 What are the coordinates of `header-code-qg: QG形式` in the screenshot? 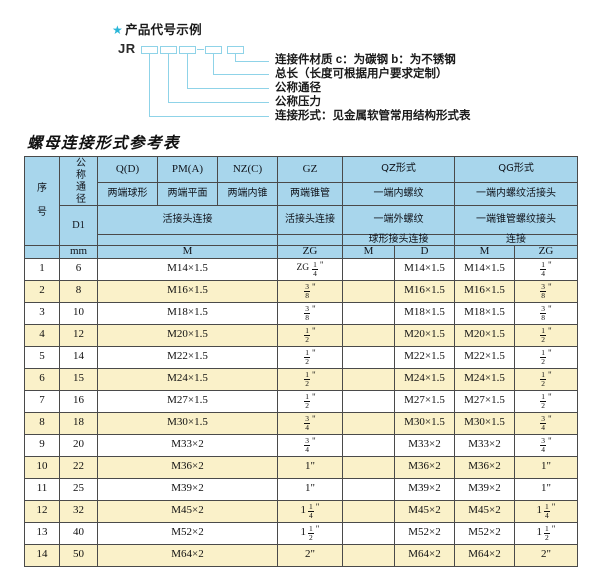 It's located at (516, 169).